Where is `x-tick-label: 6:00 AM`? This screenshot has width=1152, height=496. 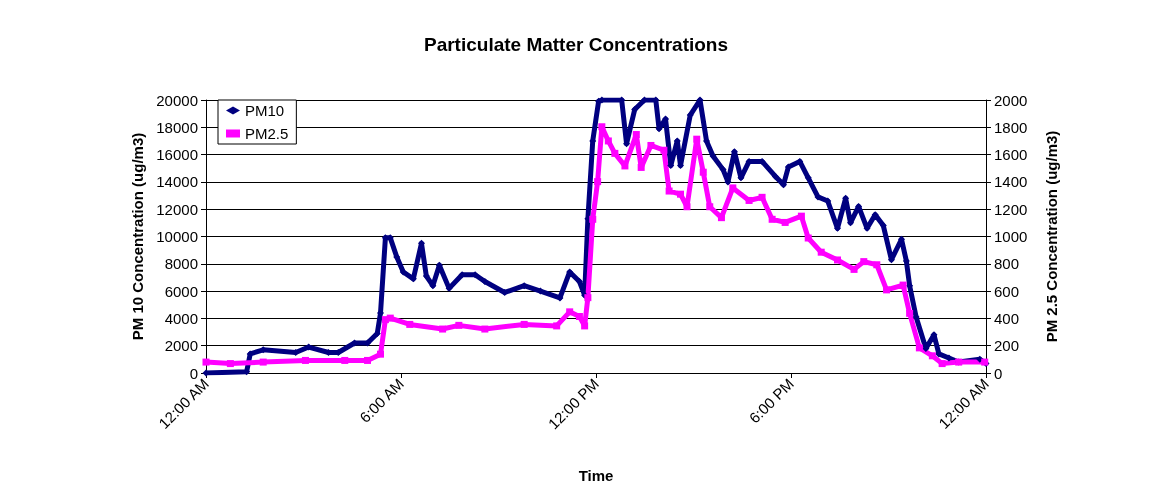 x-tick-label: 6:00 AM is located at coordinates (382, 400).